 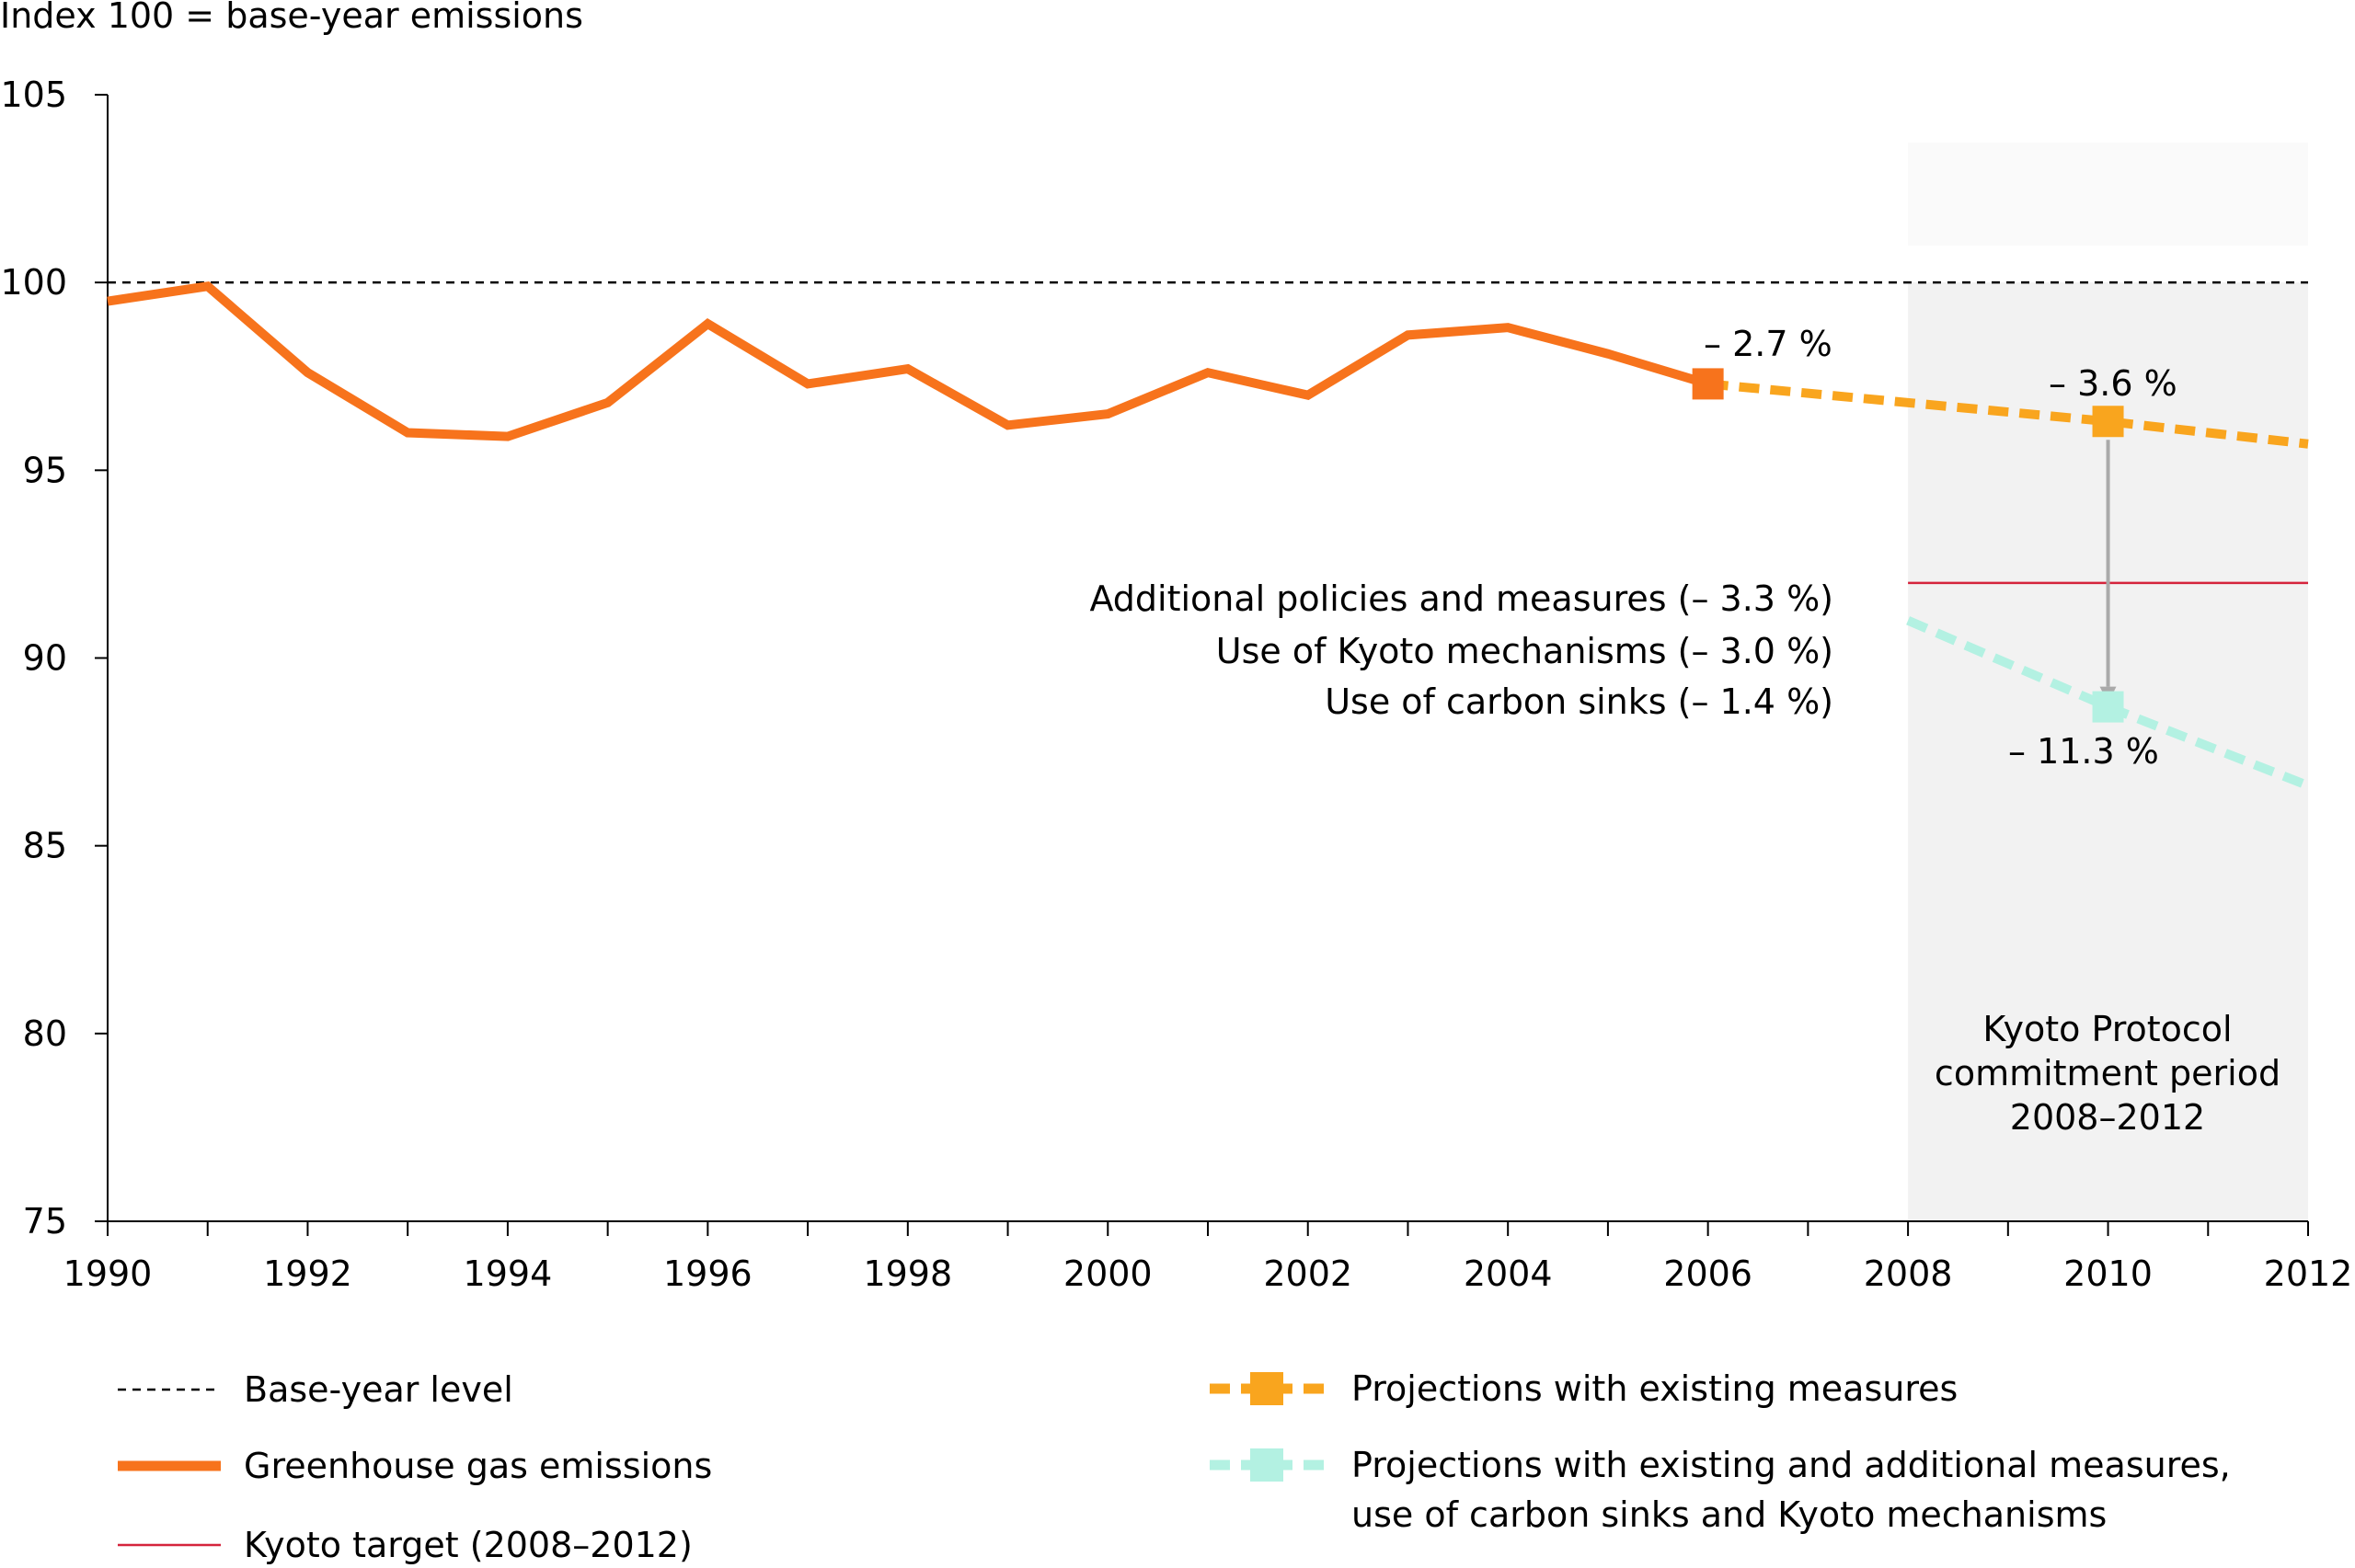 What do you see at coordinates (1654, 1388) in the screenshot?
I see `legend-label-proj-existing: Projections with existing measures` at bounding box center [1654, 1388].